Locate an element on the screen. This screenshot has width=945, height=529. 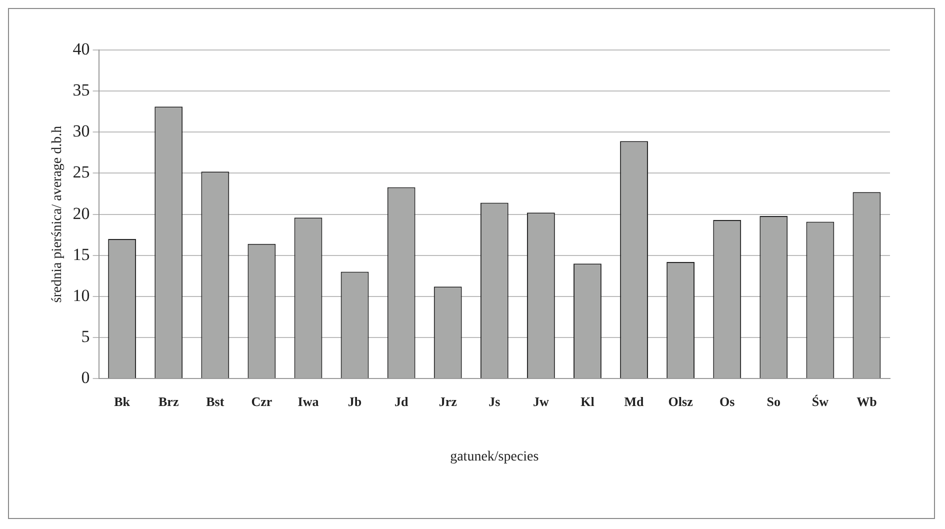
x-tick-label: Os is located at coordinates (727, 401).